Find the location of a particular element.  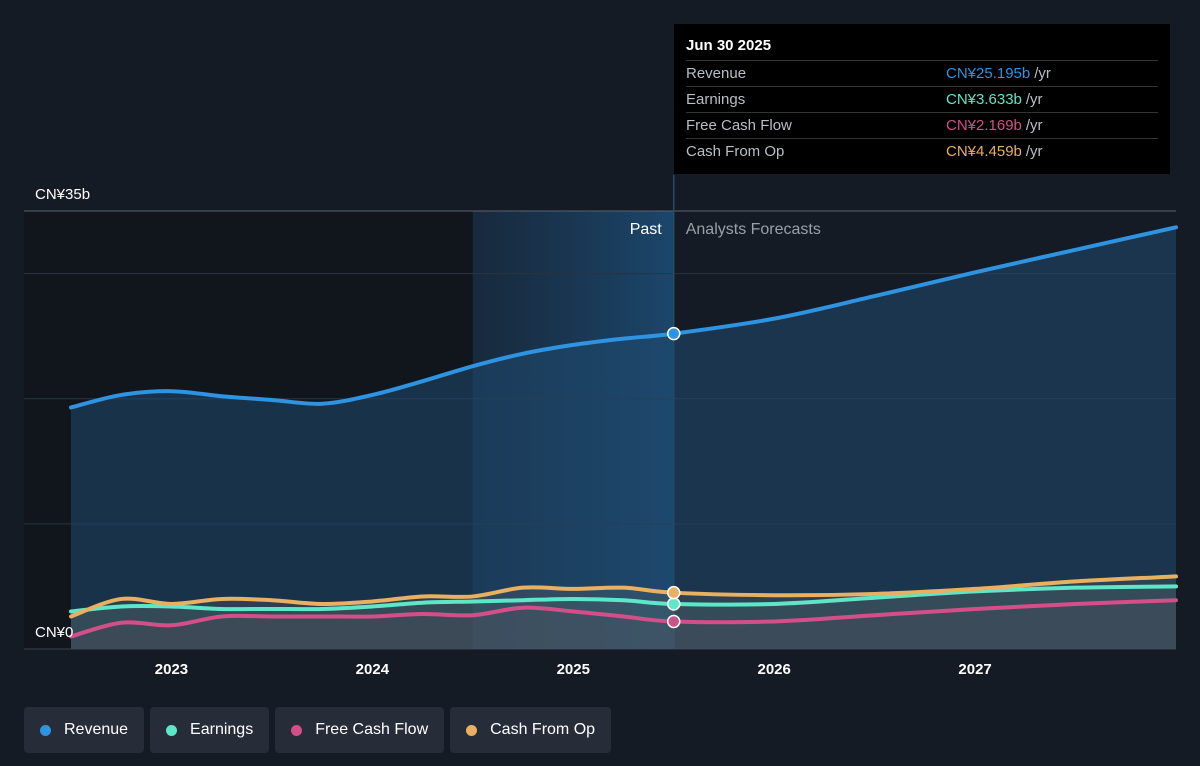

tooltip-row-revenue: Revenue CN¥25.195b /yr is located at coordinates (922, 73).